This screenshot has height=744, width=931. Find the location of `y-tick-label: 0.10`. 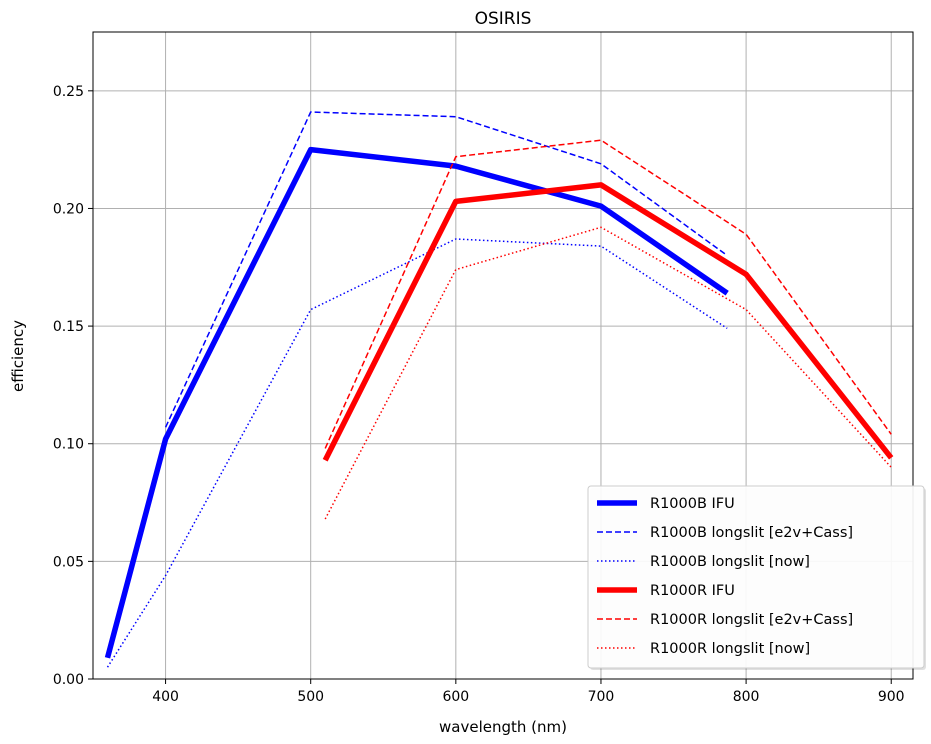

y-tick-label: 0.10 is located at coordinates (68, 445).